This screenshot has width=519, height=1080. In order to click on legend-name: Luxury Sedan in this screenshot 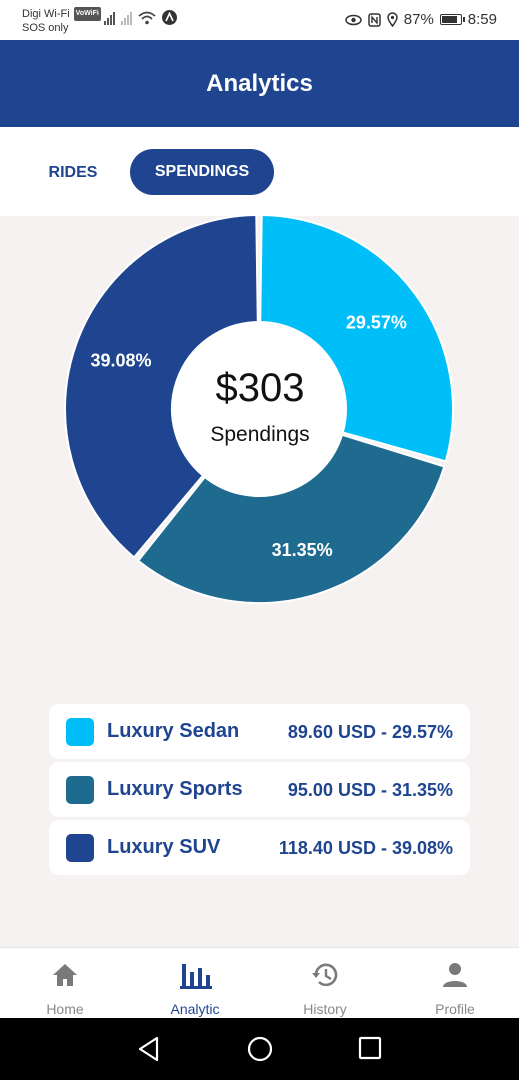, I will do `click(173, 731)`.